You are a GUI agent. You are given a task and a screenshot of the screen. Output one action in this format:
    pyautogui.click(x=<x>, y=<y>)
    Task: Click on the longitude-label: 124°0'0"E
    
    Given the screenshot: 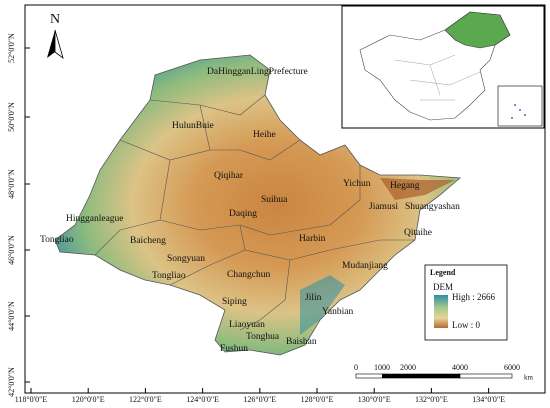 What is the action you would take?
    pyautogui.click(x=202, y=399)
    